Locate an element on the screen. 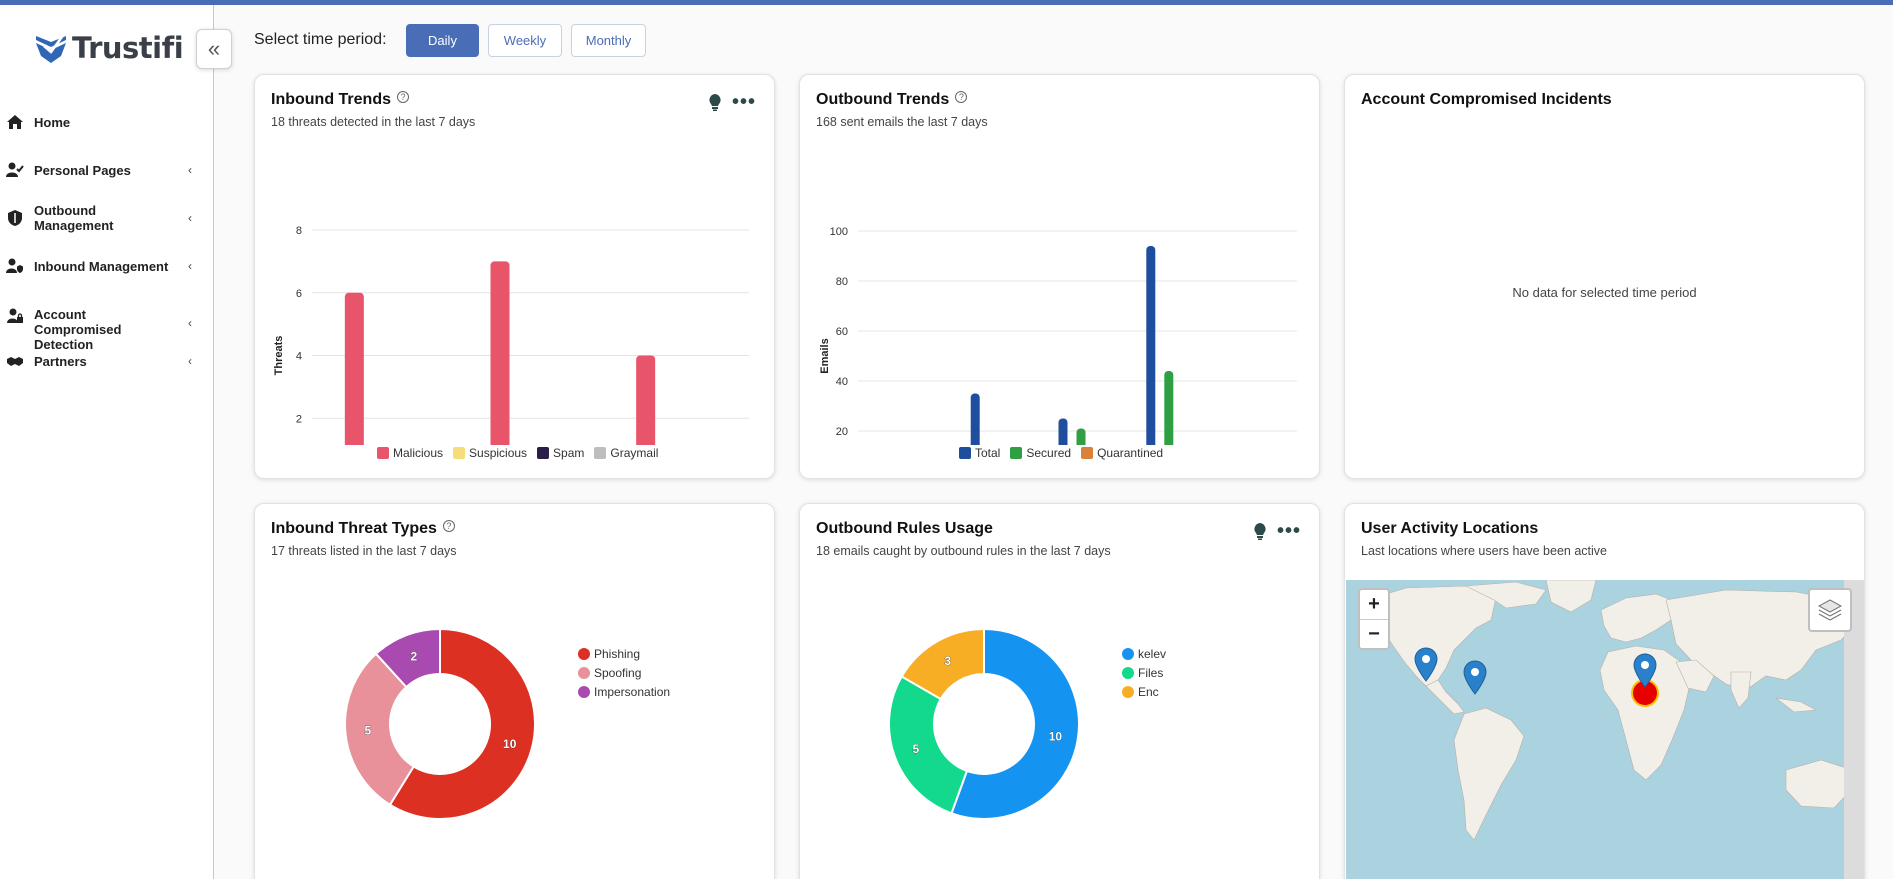 The width and height of the screenshot is (1893, 879). sidebar-collapse-button: « is located at coordinates (214, 49).